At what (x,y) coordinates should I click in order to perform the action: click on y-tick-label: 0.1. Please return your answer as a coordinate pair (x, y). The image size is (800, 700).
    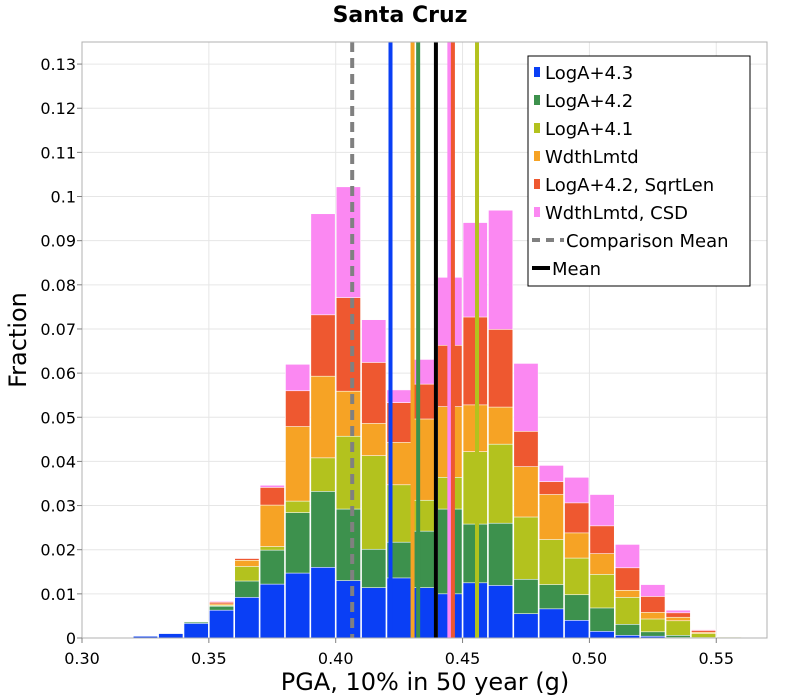
    Looking at the image, I should click on (63, 197).